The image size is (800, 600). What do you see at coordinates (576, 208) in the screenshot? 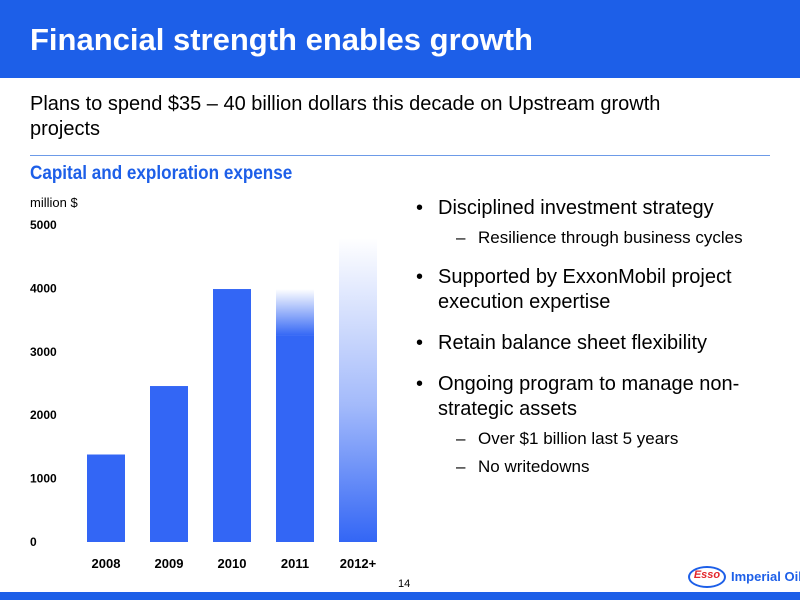
I see `bullet-text: Disciplined investment strategy` at bounding box center [576, 208].